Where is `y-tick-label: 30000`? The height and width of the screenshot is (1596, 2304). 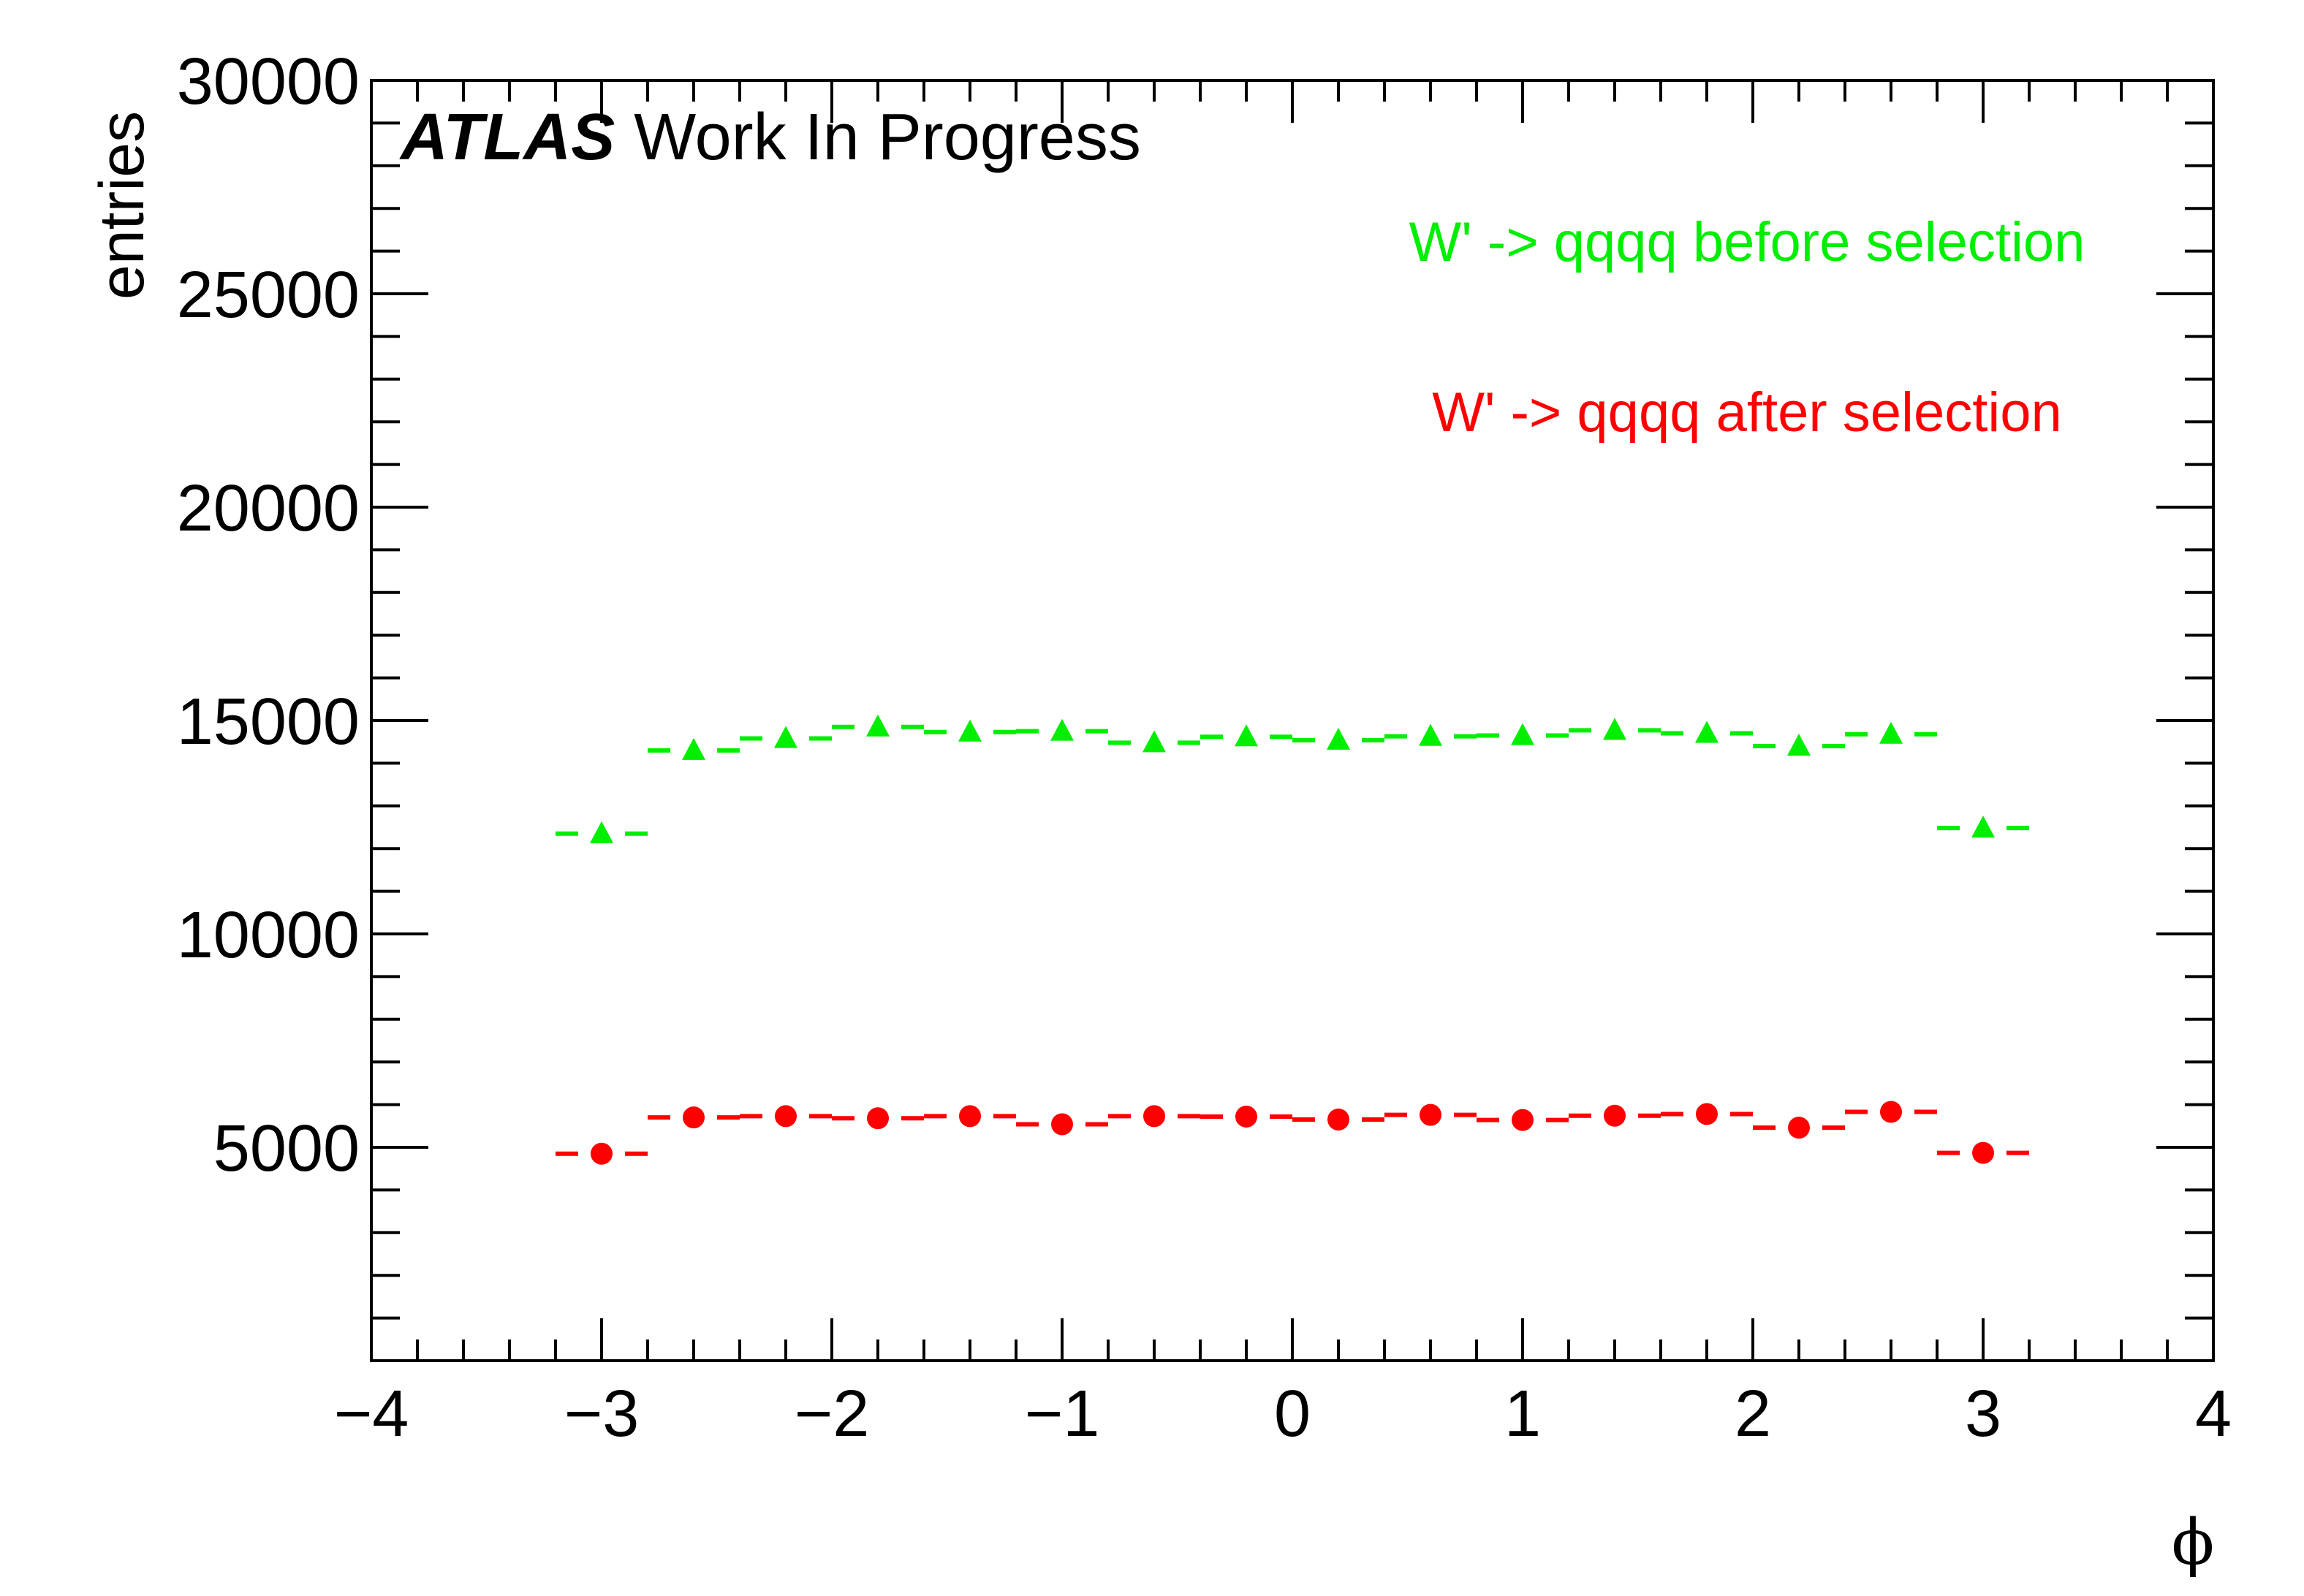
y-tick-label: 30000 is located at coordinates (268, 81).